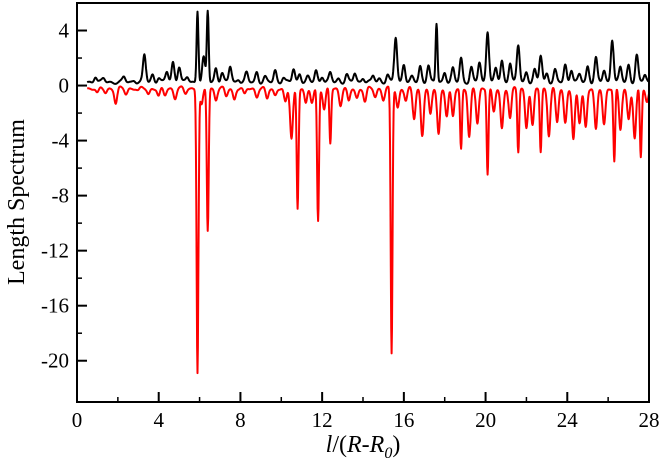 Image resolution: width=664 pixels, height=471 pixels. What do you see at coordinates (77, 420) in the screenshot?
I see `x-tick-label: 0` at bounding box center [77, 420].